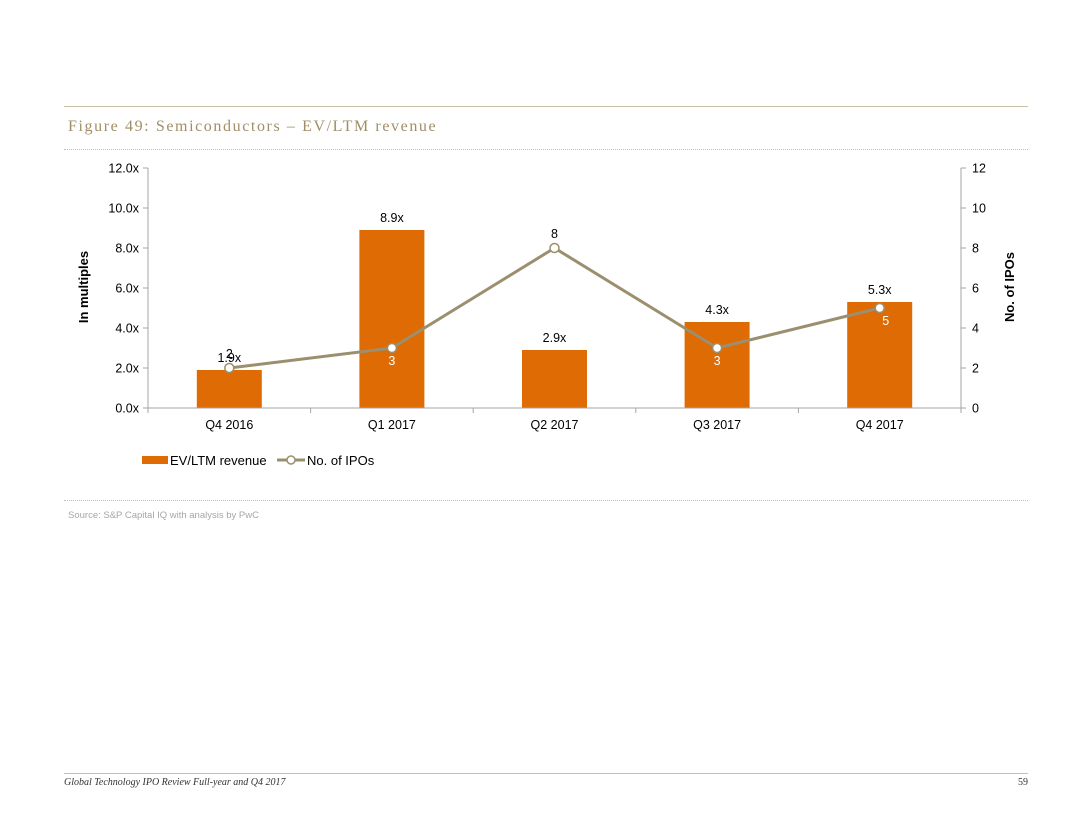 The height and width of the screenshot is (835, 1080). Describe the element at coordinates (975, 409) in the screenshot. I see `y2-tick-label: 0` at that location.